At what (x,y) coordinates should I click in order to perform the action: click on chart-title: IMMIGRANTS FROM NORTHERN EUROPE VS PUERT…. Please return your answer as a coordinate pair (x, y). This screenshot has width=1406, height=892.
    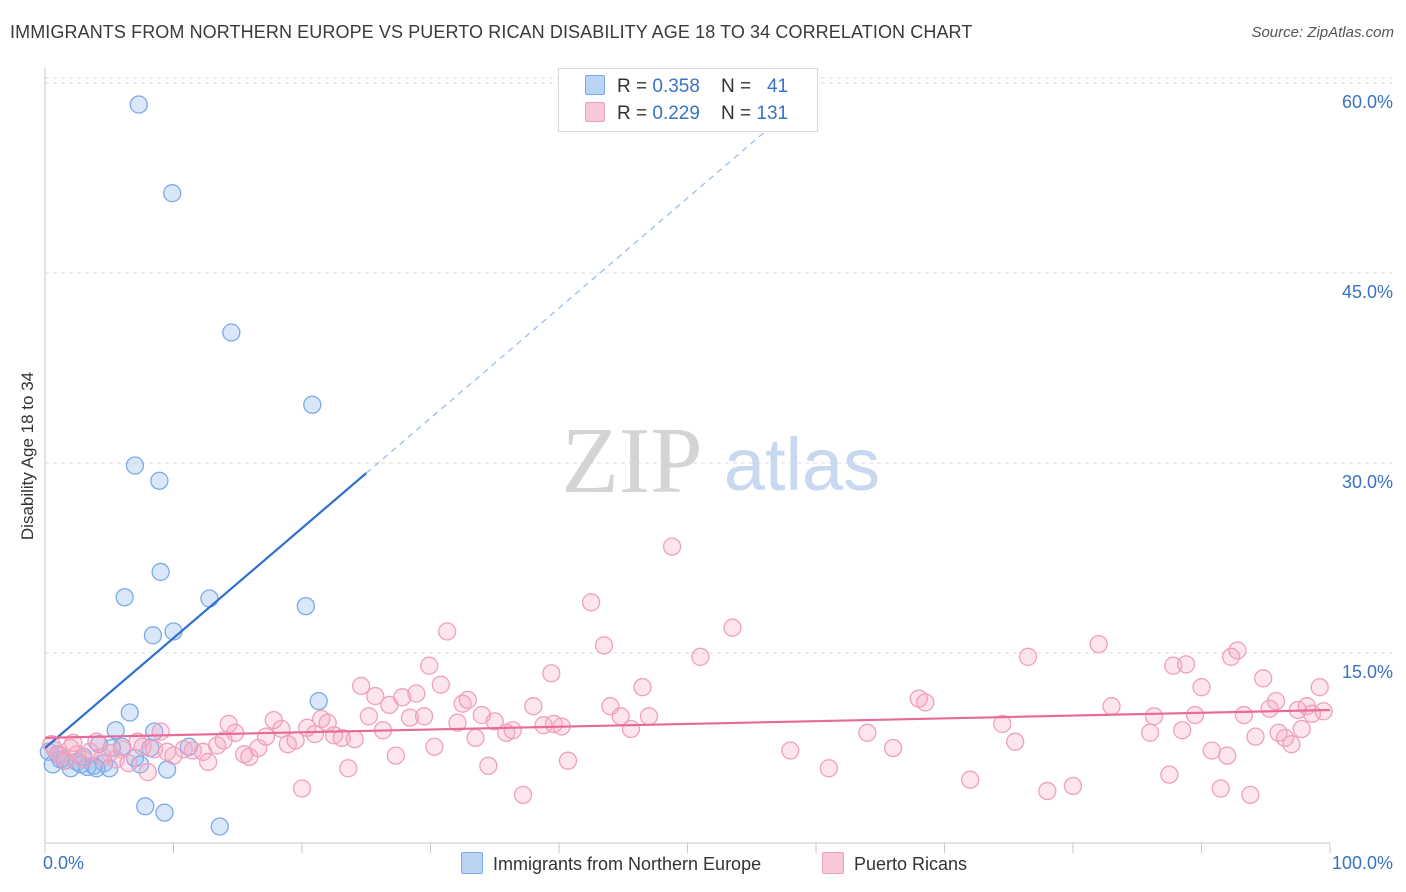
    Looking at the image, I should click on (491, 32).